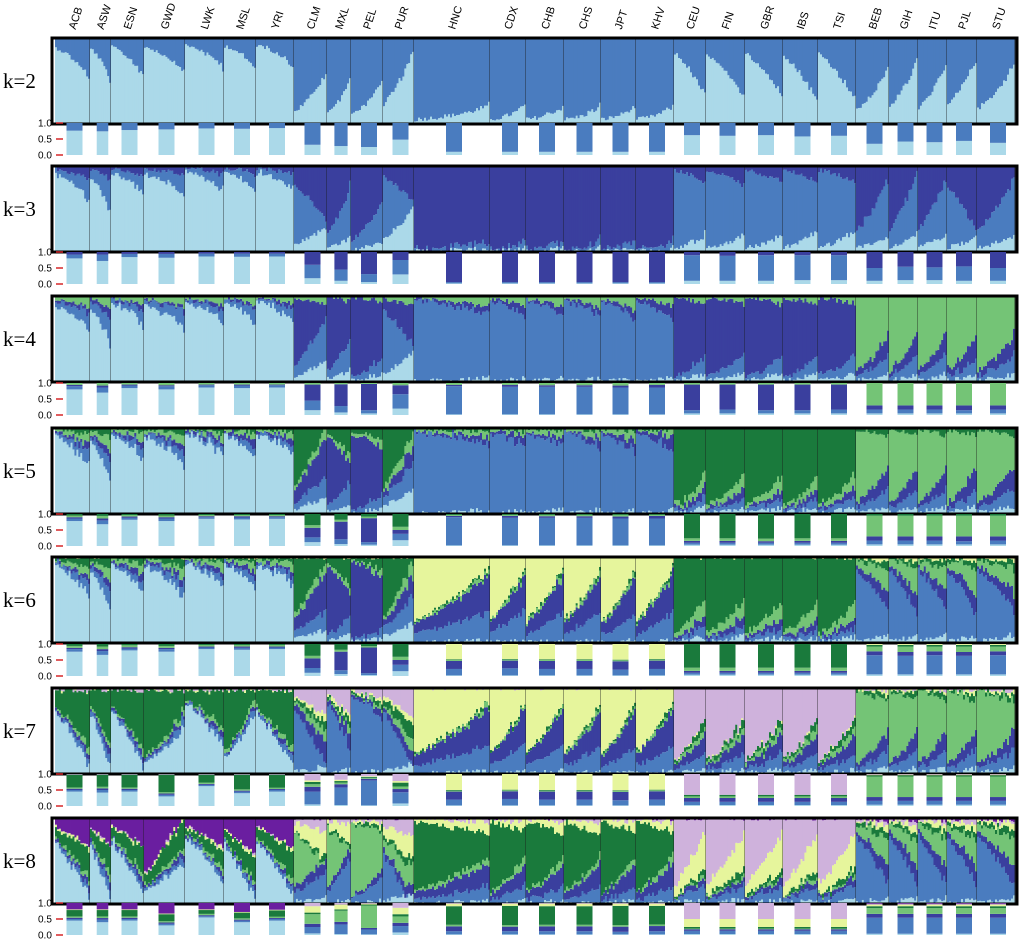 Image resolution: width=1024 pixels, height=939 pixels. Describe the element at coordinates (764, 209) in the screenshot. I see `structure-block-gbr` at that location.